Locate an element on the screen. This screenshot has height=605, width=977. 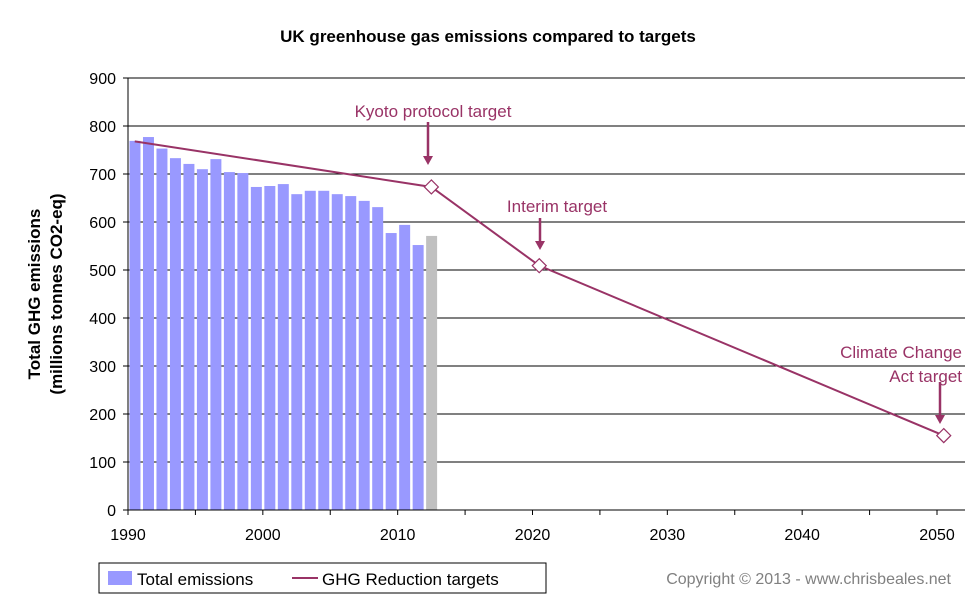
x-tick-label: 2040 is located at coordinates (802, 535).